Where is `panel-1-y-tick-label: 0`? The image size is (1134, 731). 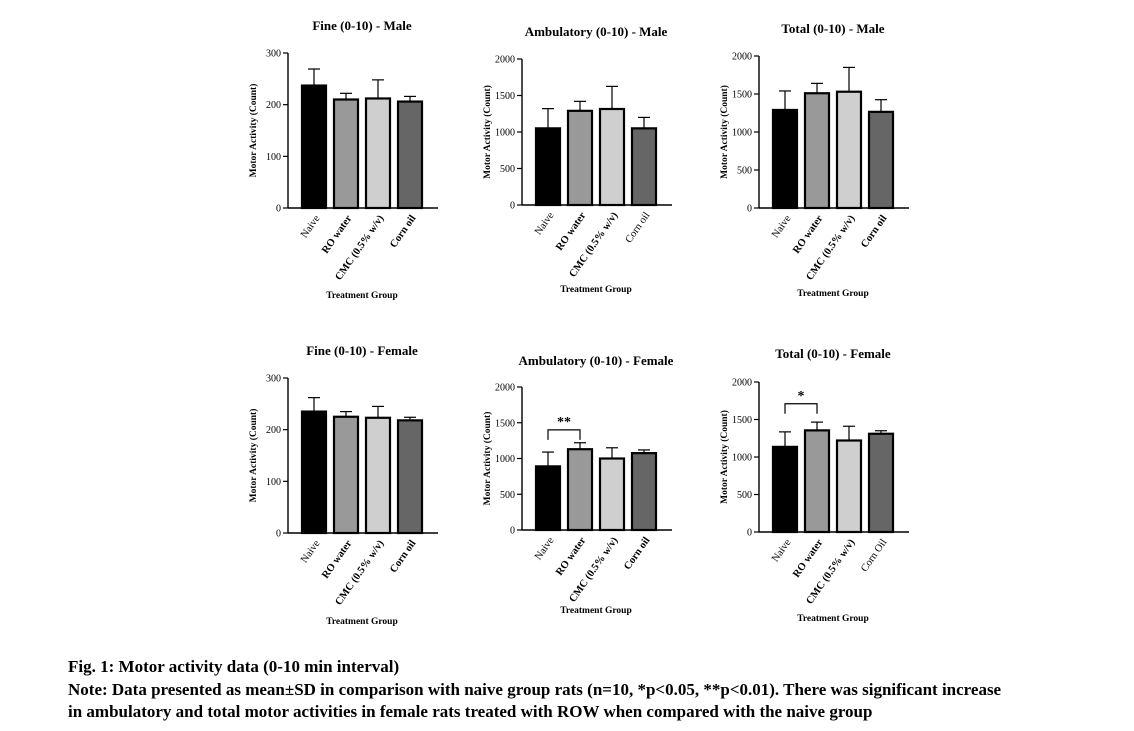
panel-1-y-tick-label: 0 is located at coordinates (278, 209).